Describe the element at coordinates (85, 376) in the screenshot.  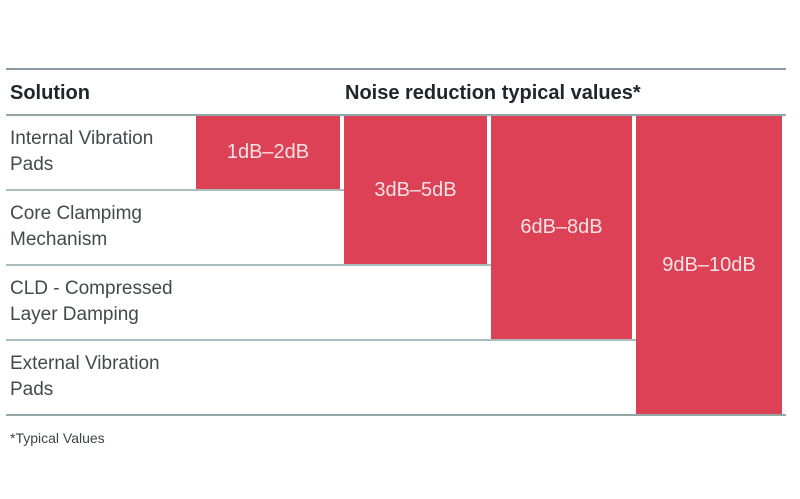
I see `row-label-external-vibration-pads: External Vibration Pads` at that location.